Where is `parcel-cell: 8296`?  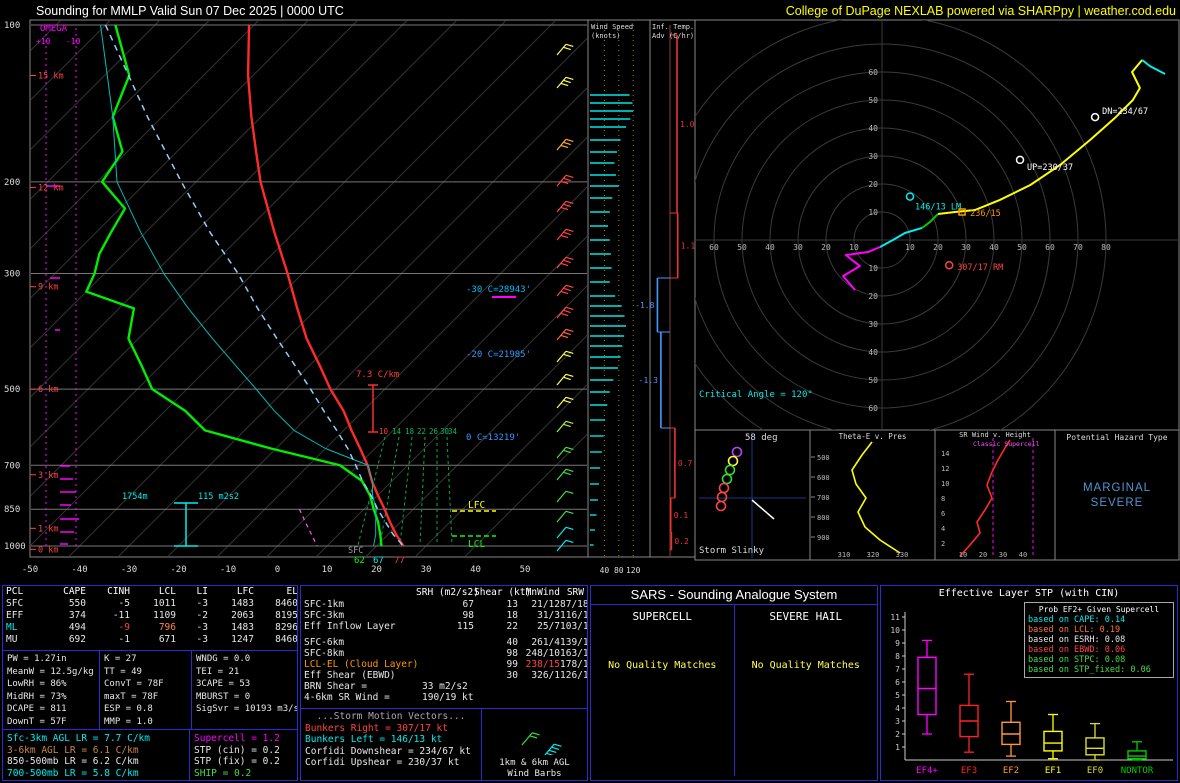 parcel-cell: 8296 is located at coordinates (286, 627).